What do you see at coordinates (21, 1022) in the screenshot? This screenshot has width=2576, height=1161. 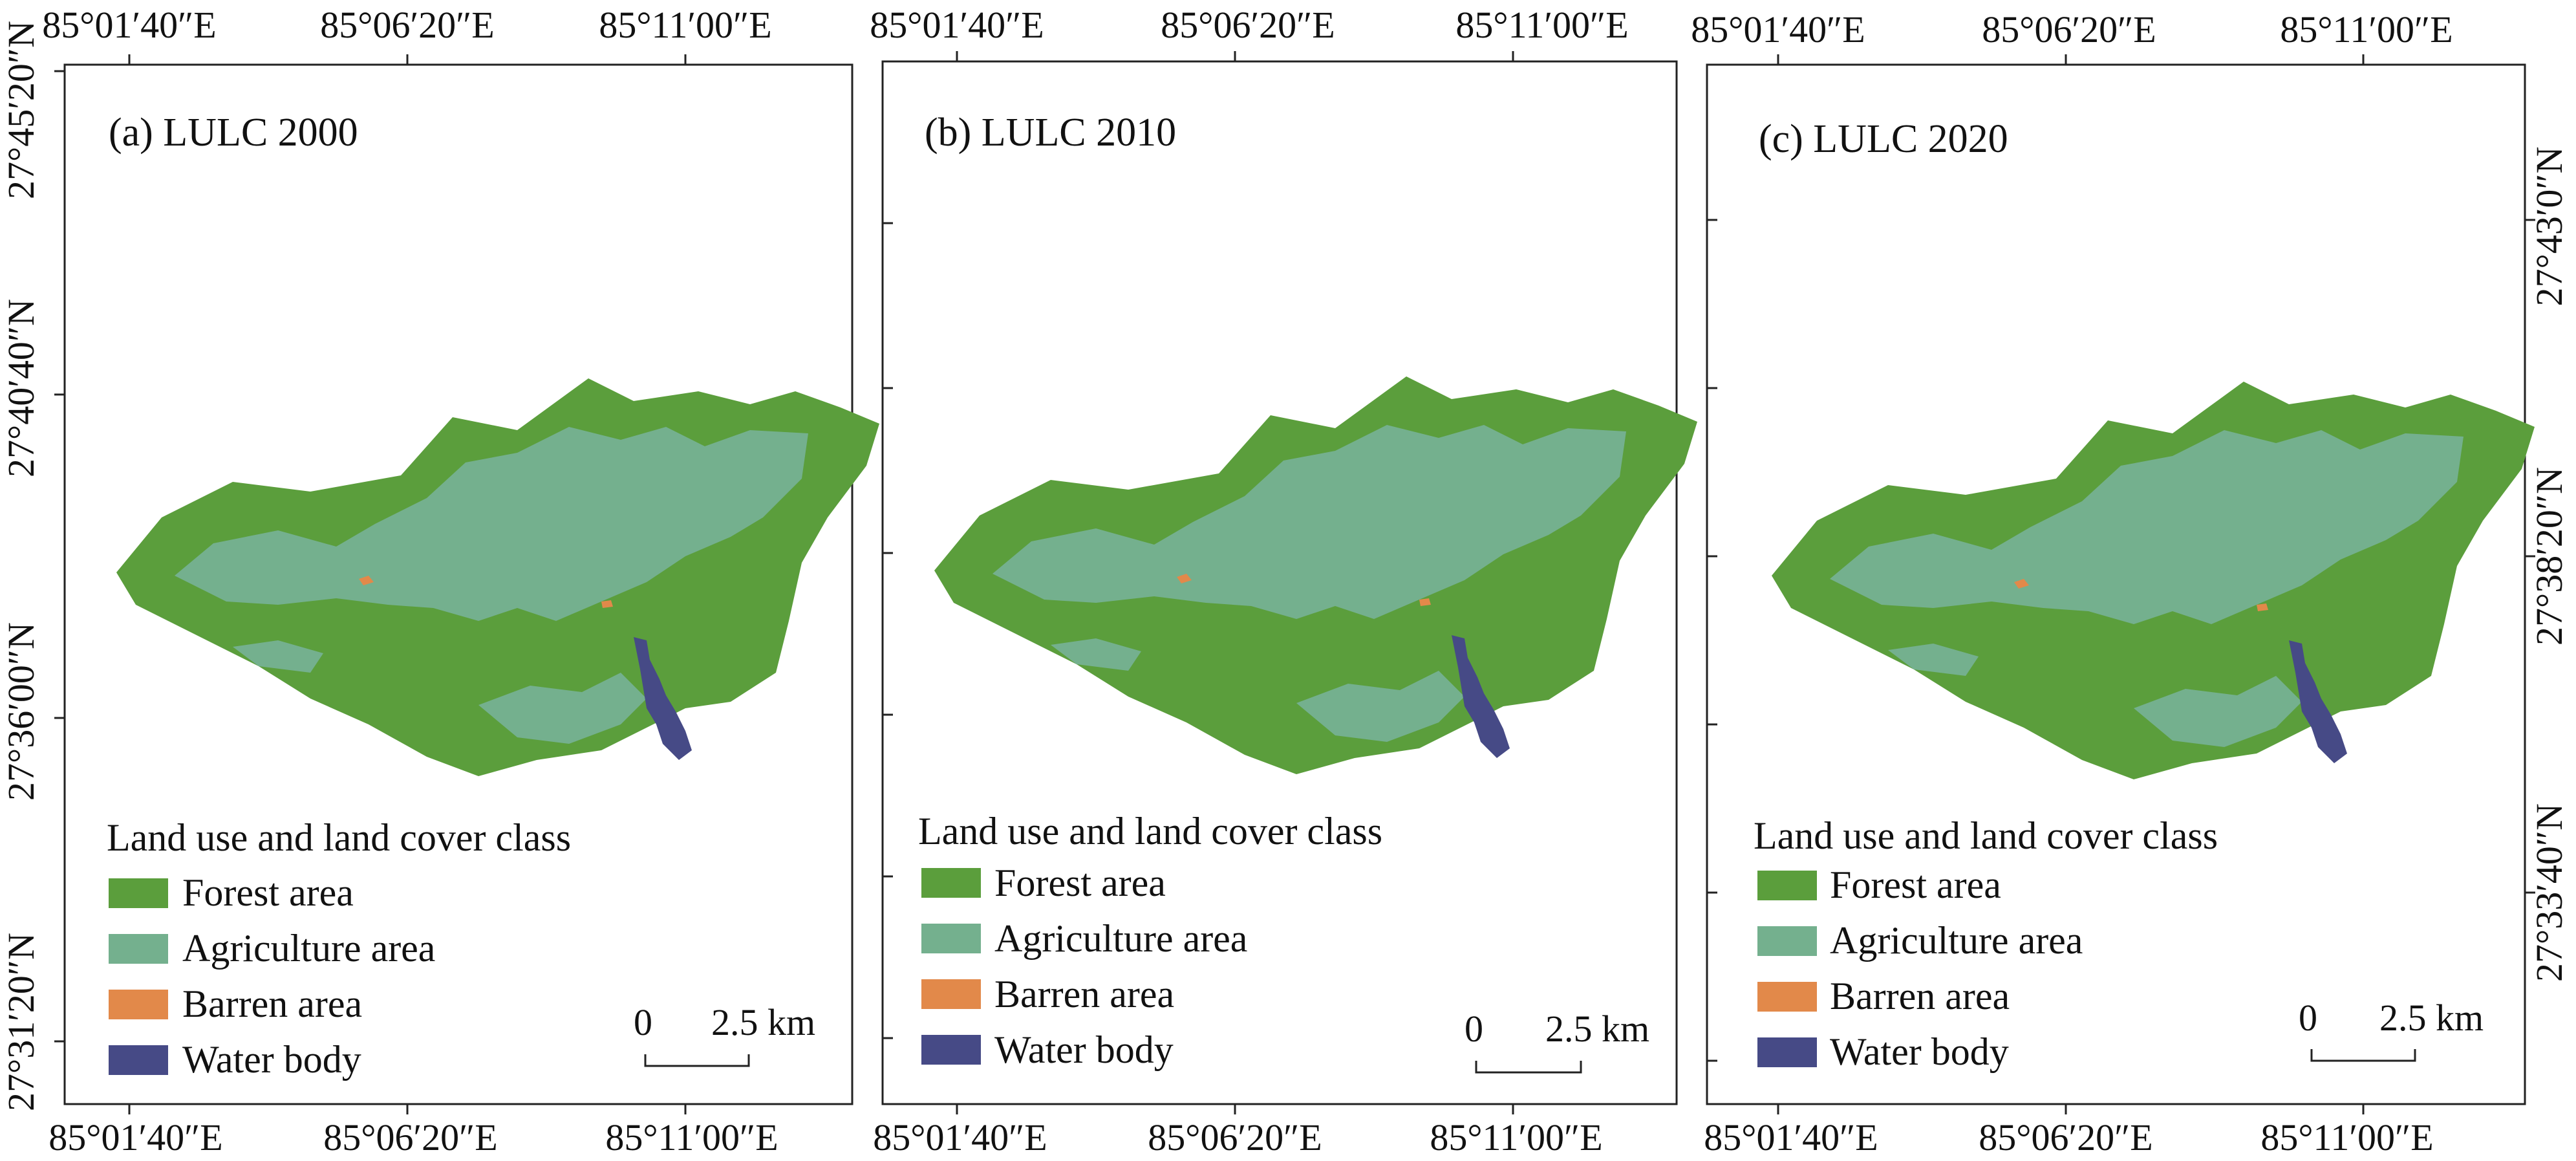 I see `left-lat-label: 27°31′20″N` at bounding box center [21, 1022].